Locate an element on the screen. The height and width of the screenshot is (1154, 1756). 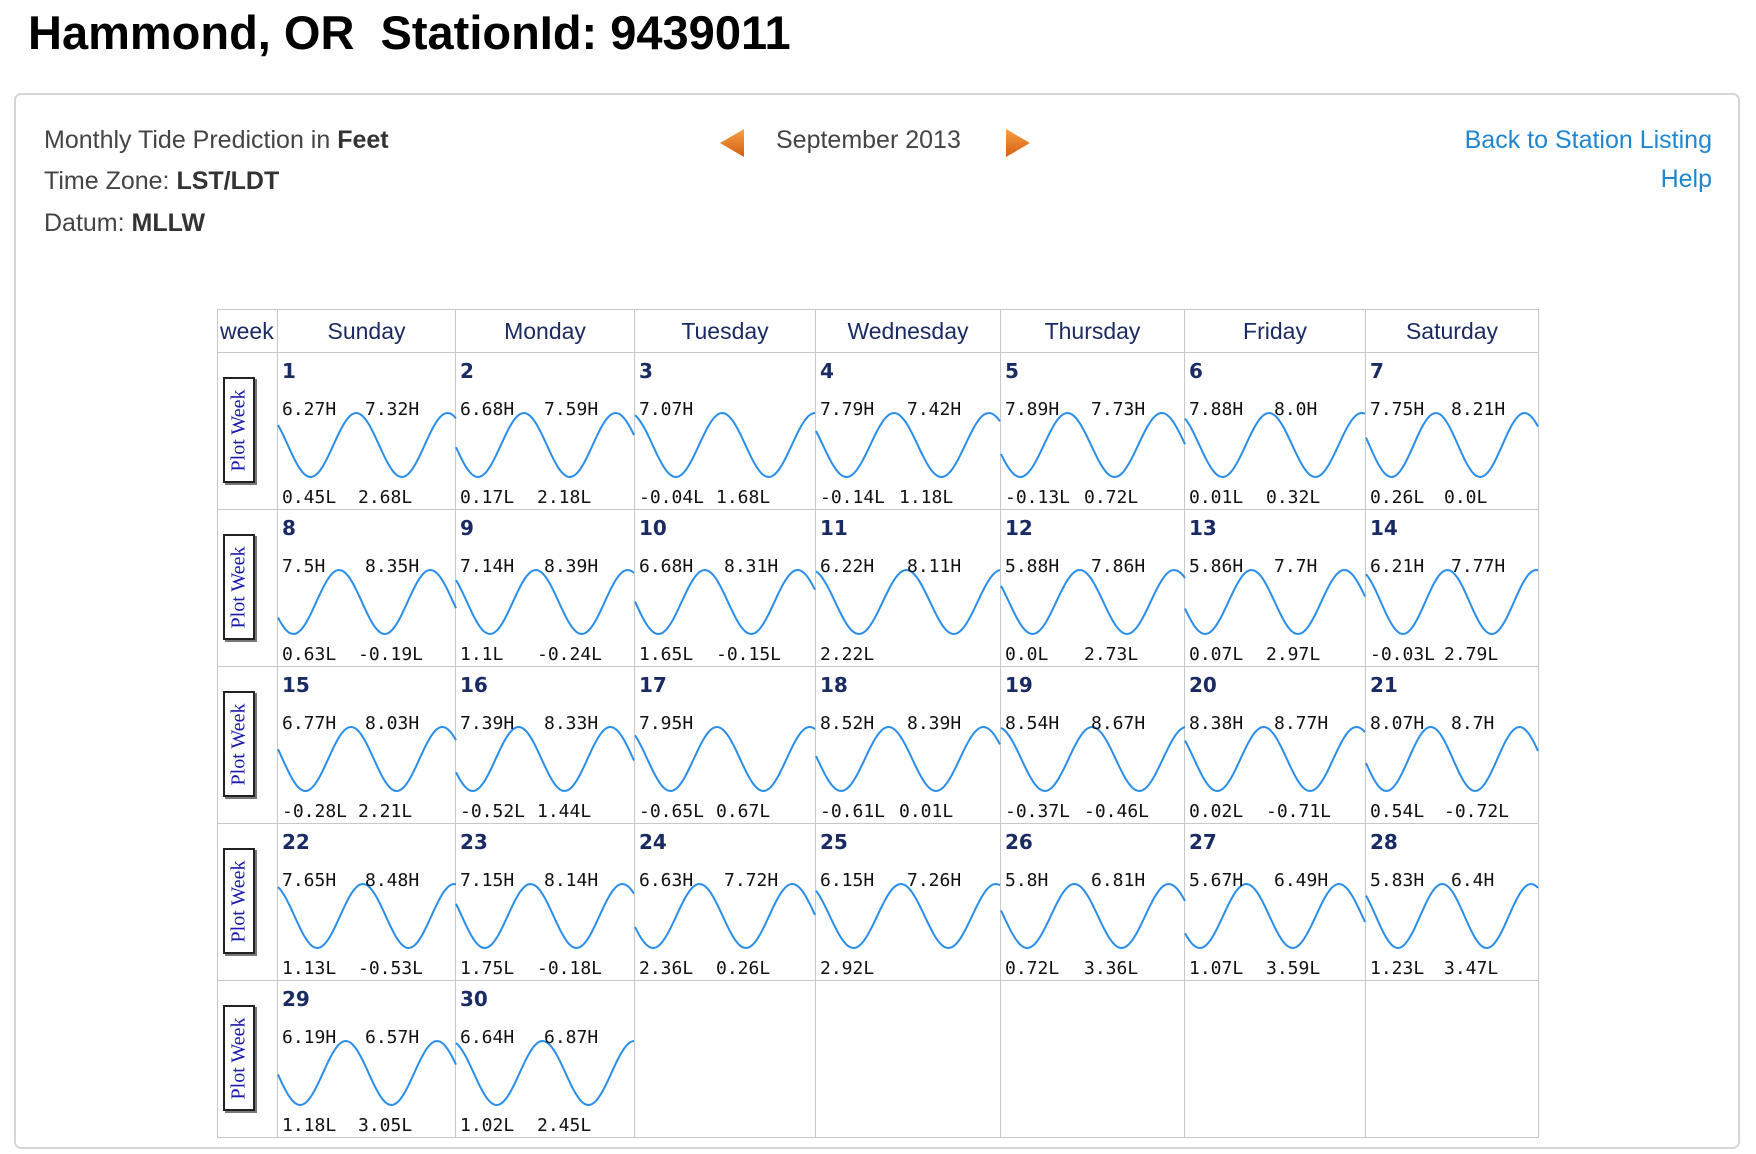
day-header-sunday: Sunday is located at coordinates (366, 331).